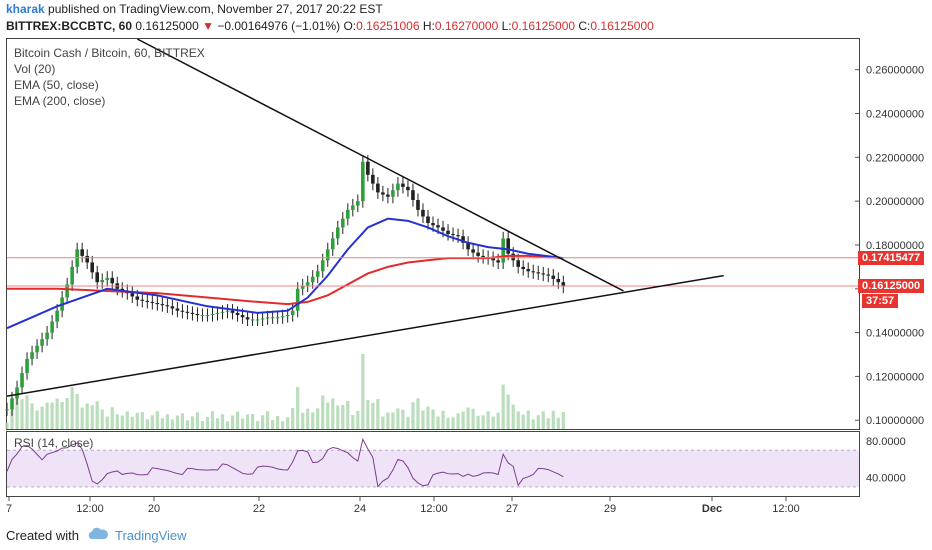 This screenshot has height=550, width=932. I want to click on x-tick-label: 12:00, so click(90, 509).